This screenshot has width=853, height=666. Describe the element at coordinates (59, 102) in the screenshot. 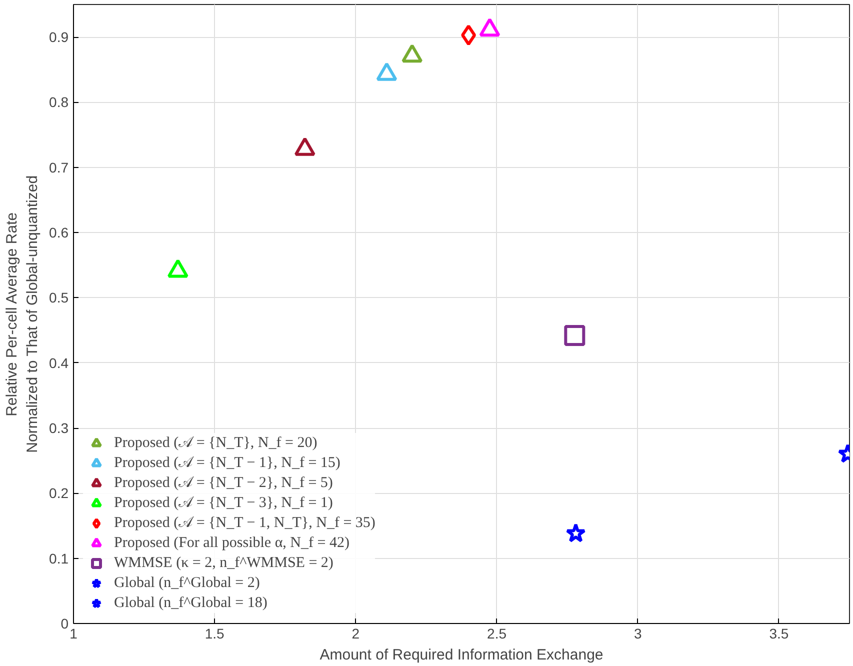

I see `y-tick-label: 0.8` at that location.